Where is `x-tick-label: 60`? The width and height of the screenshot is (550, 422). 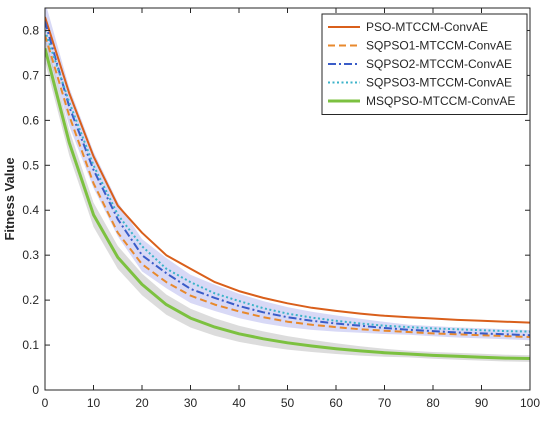 x-tick-label: 60 is located at coordinates (336, 403).